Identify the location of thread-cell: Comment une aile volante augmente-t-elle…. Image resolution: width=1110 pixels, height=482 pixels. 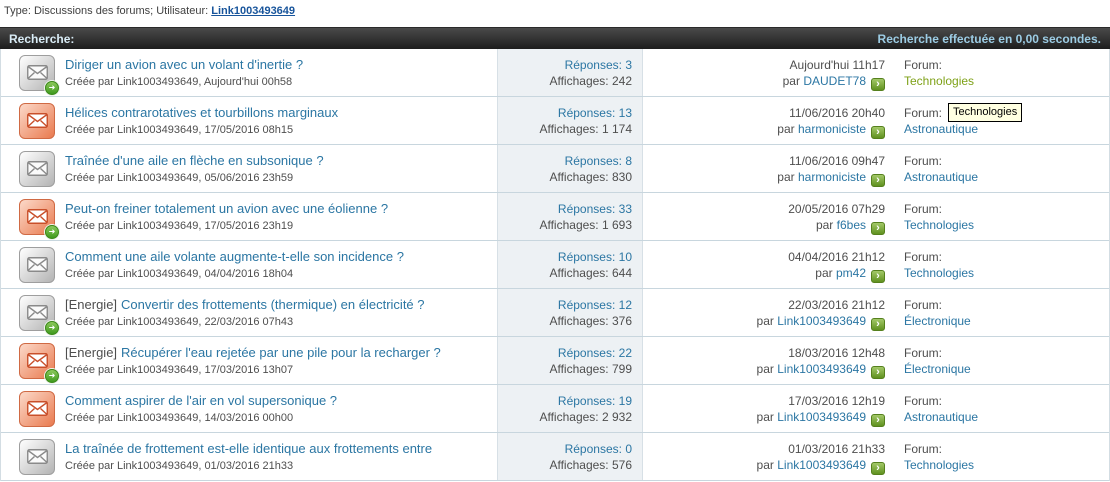
(249, 264).